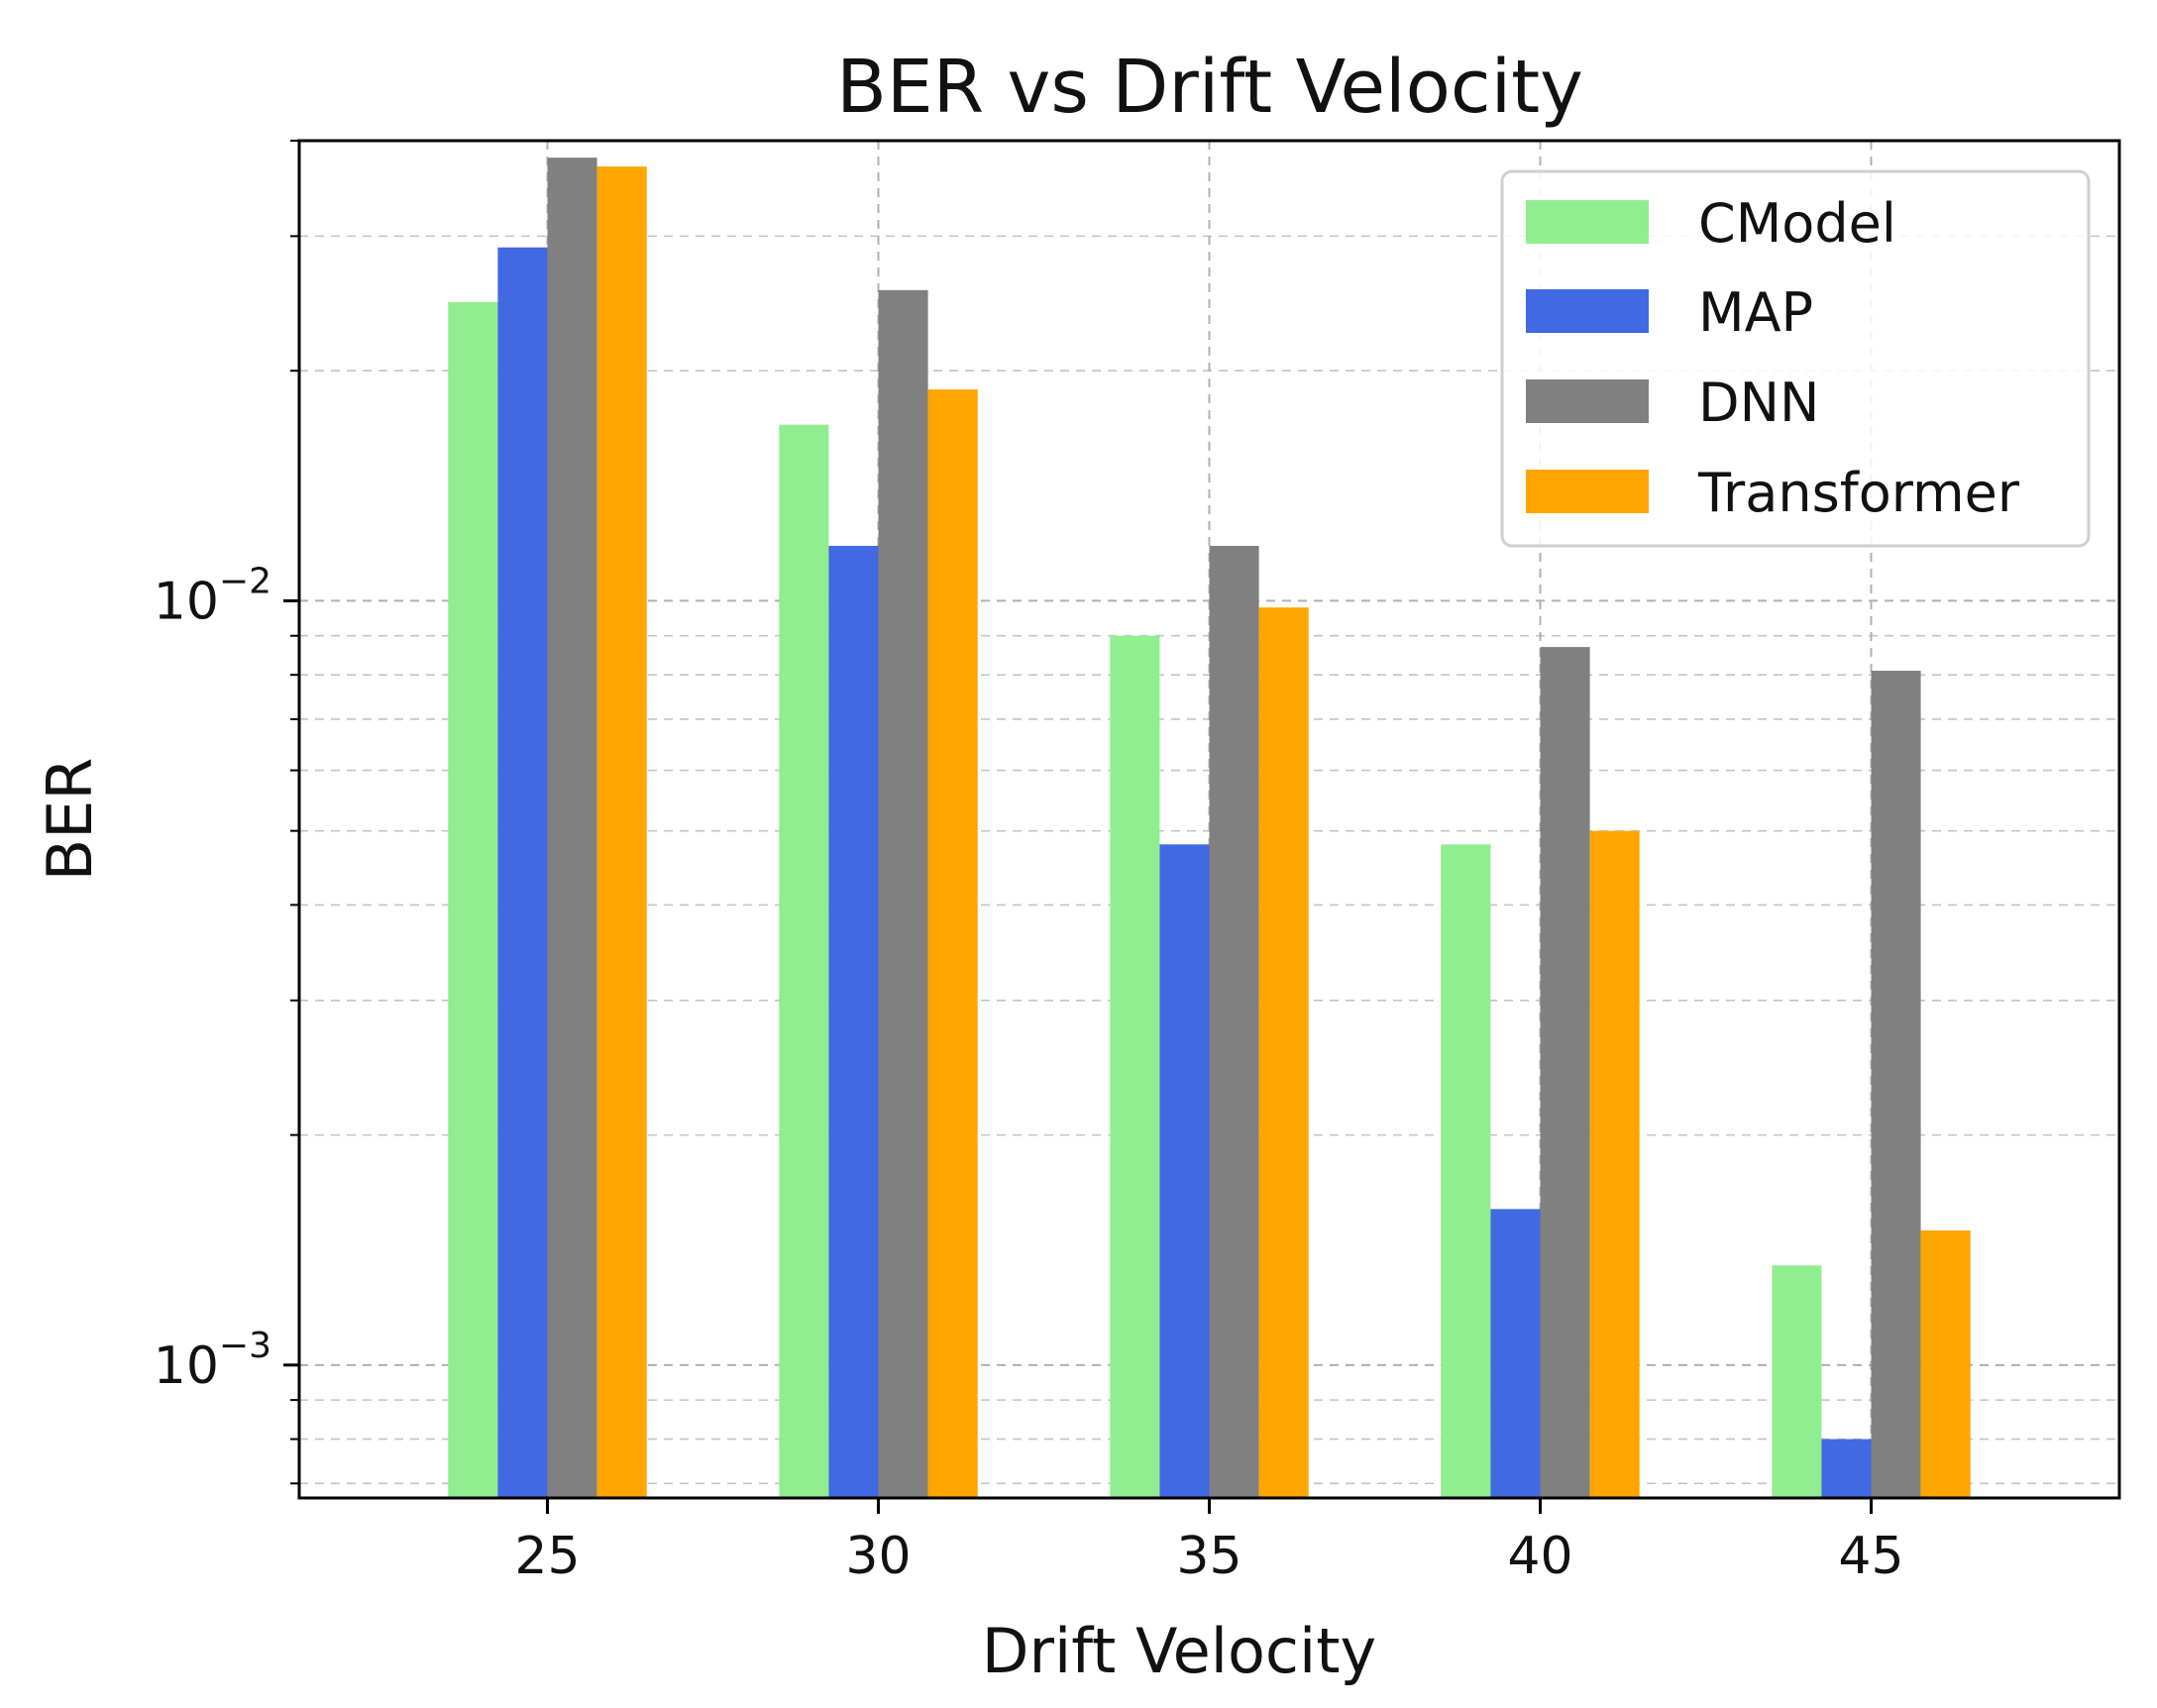 This screenshot has height=1708, width=2157. I want to click on legend-label-map: MAP, so click(1755, 312).